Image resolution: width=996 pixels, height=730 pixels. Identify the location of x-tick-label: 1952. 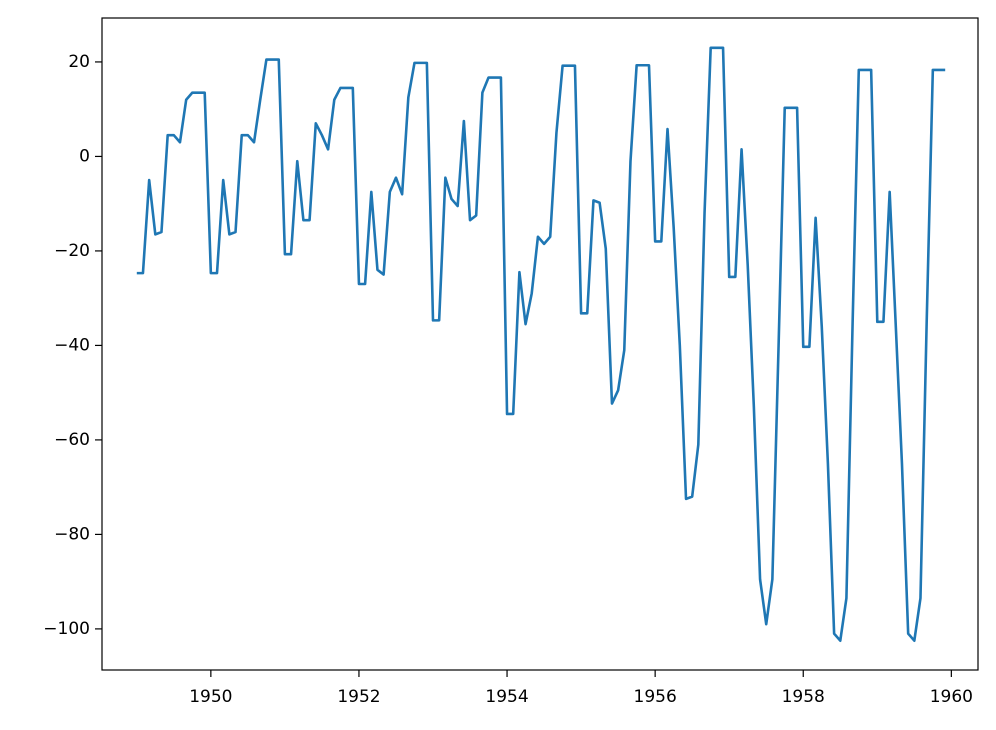
(358, 697).